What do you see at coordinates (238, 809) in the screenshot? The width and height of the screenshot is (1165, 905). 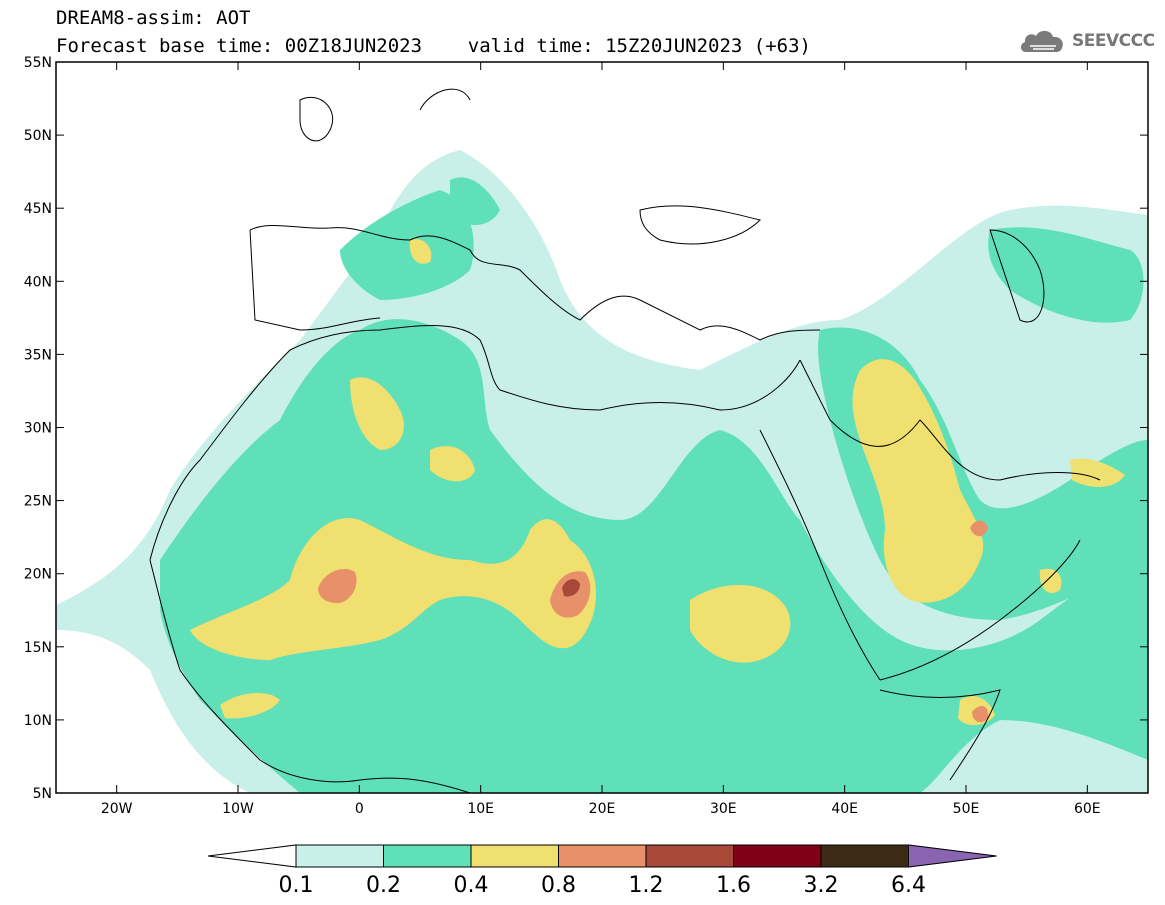 I see `lon-label: 10W` at bounding box center [238, 809].